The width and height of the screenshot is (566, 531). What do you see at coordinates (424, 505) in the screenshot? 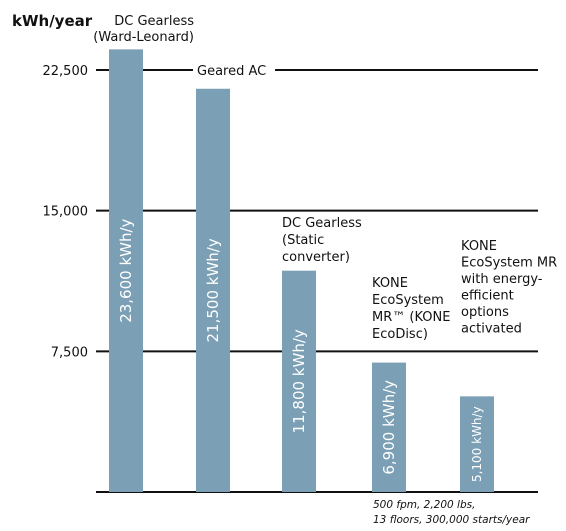
I see `footnote: 500 fpm, 2,200 lbs,` at bounding box center [424, 505].